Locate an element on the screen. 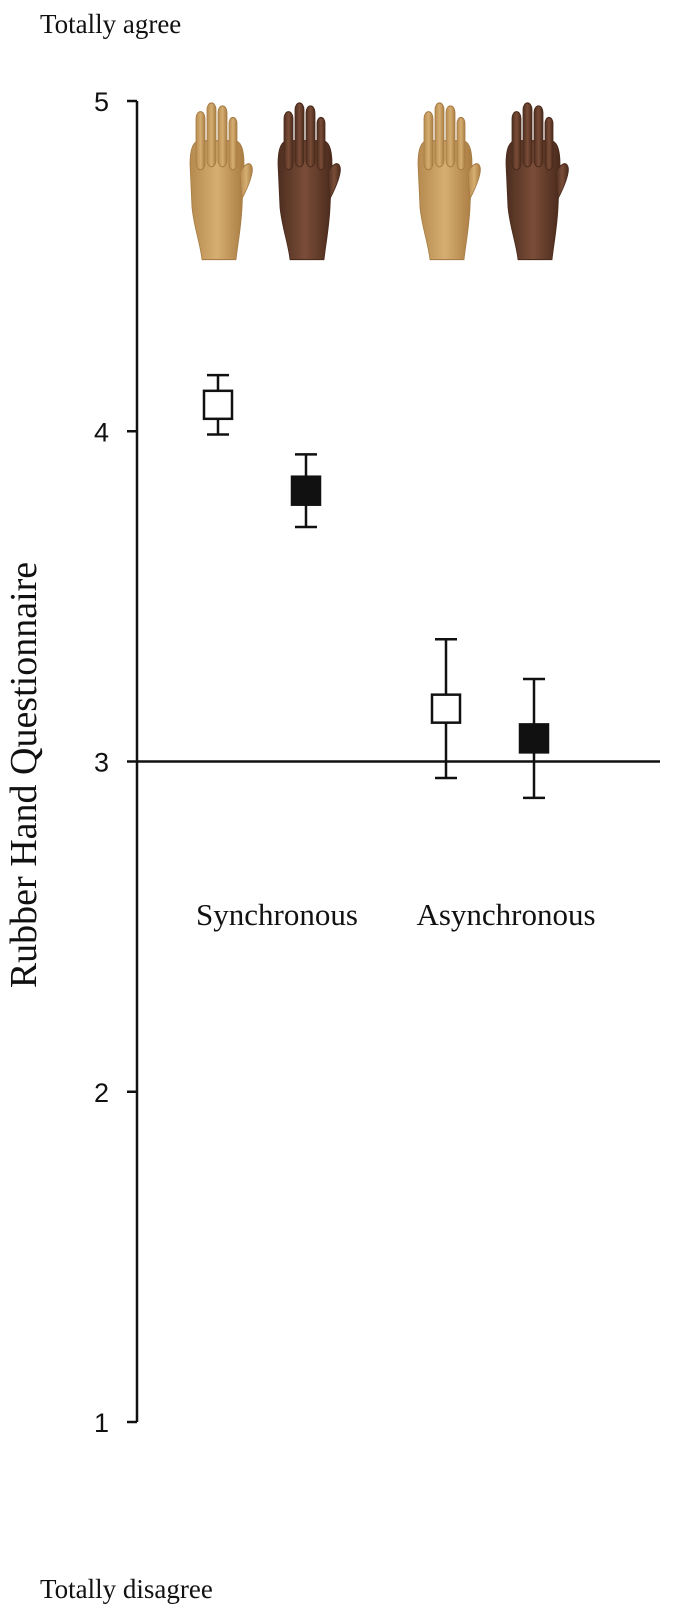 The width and height of the screenshot is (685, 1620). y-tick-label: 3 is located at coordinates (101, 763).